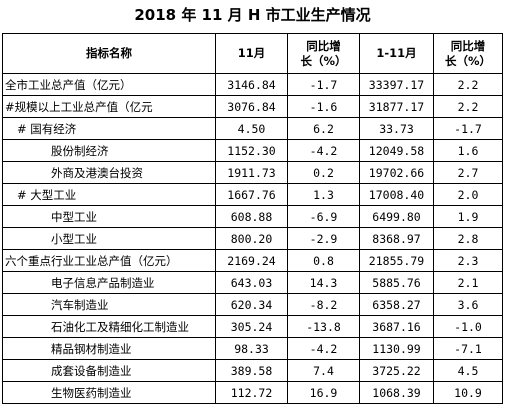 The image size is (505, 404). I want to click on table-row: 六个重点行业工业总产值（亿元） 2169.24 0.8 21855.79 2.3, so click(252, 260).